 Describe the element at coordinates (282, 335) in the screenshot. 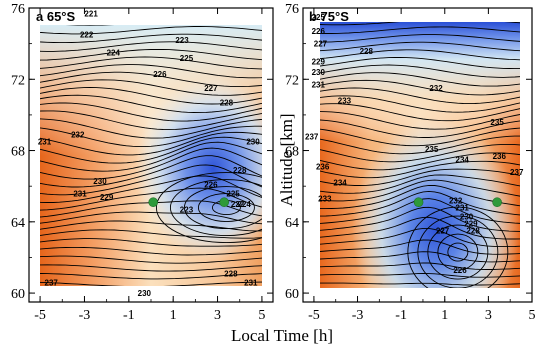

I see `x-axis-label: Local Time [h]` at that location.